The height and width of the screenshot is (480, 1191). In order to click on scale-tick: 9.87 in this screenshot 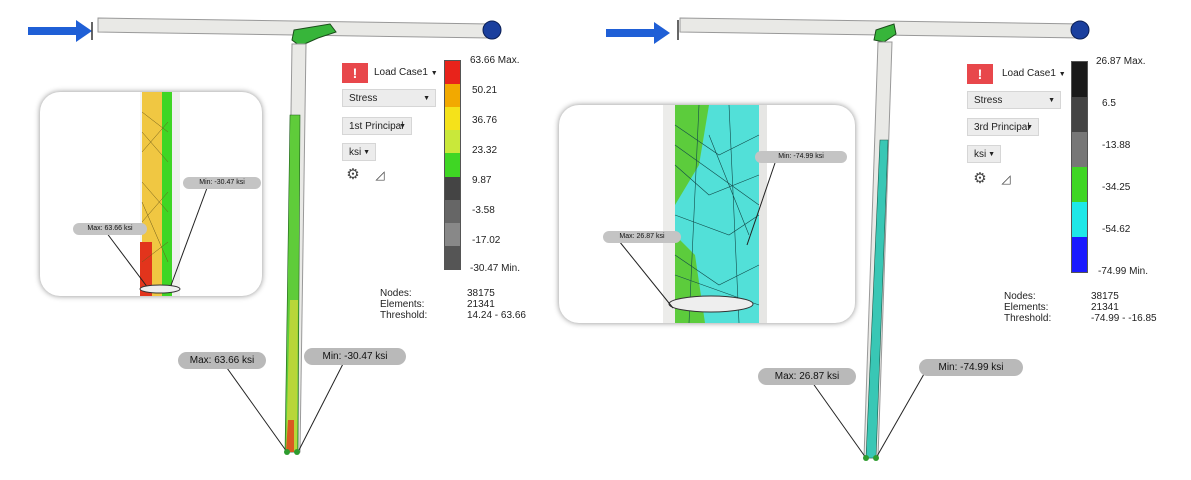, I will do `click(482, 180)`.